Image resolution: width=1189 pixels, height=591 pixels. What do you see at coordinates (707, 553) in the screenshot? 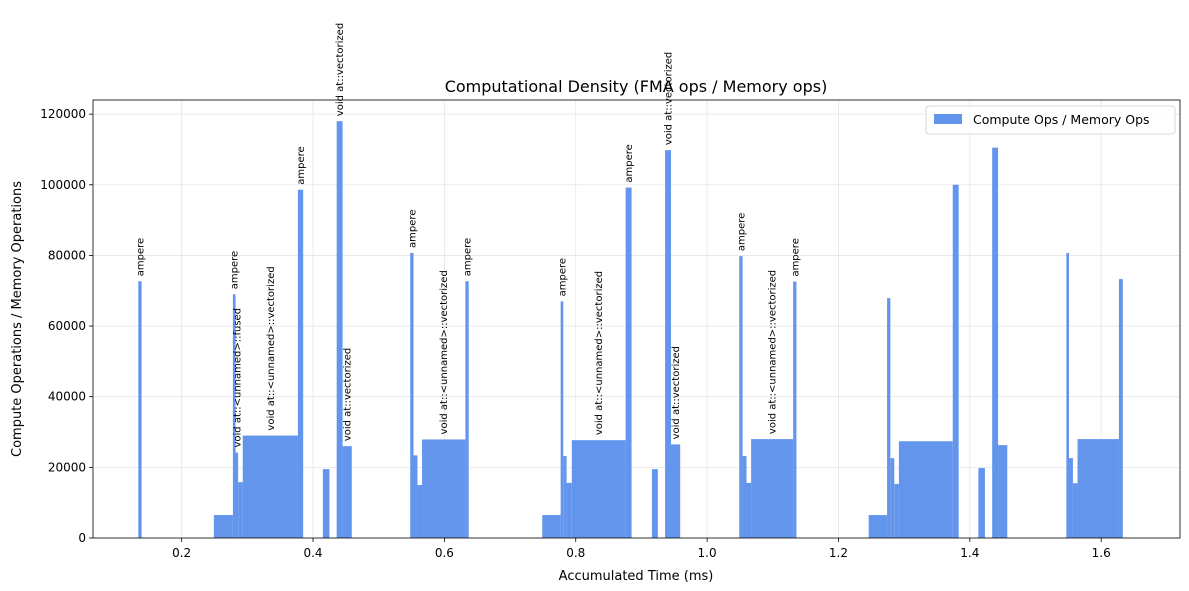
I see `x-tick-label: 1.0` at bounding box center [707, 553].